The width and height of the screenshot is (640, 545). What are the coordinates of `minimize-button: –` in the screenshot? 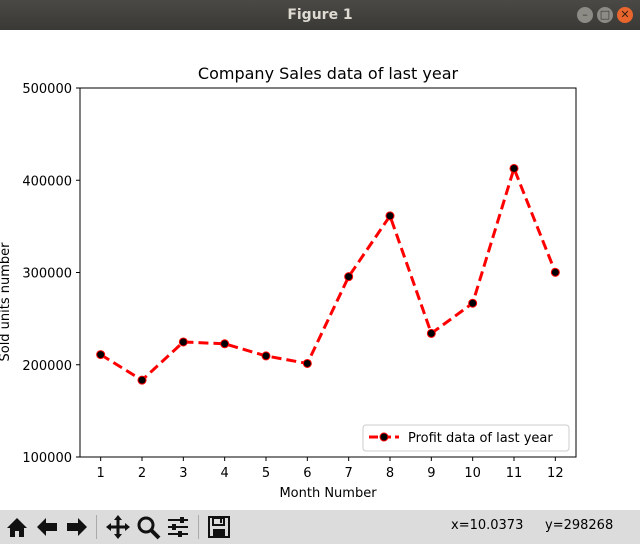 It's located at (585, 15).